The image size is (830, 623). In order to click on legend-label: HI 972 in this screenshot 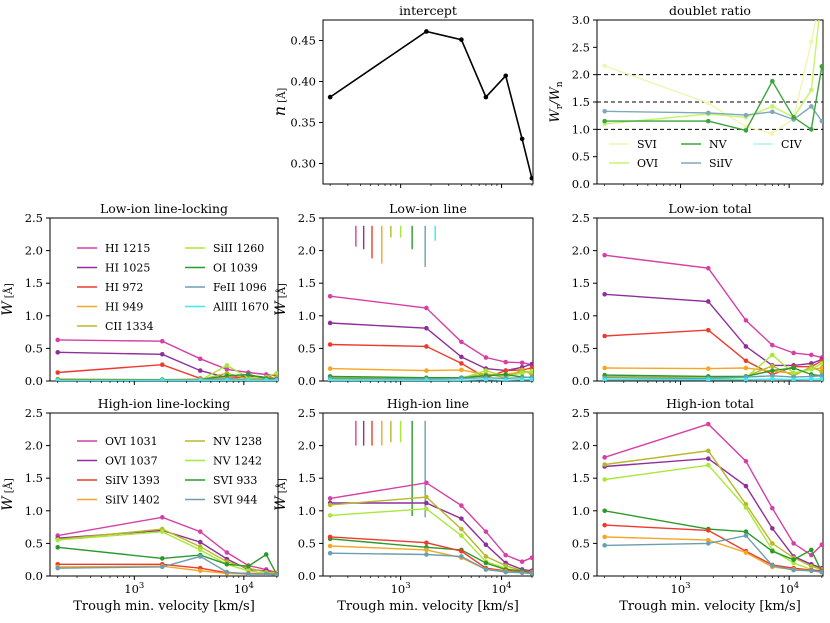, I will do `click(124, 287)`.